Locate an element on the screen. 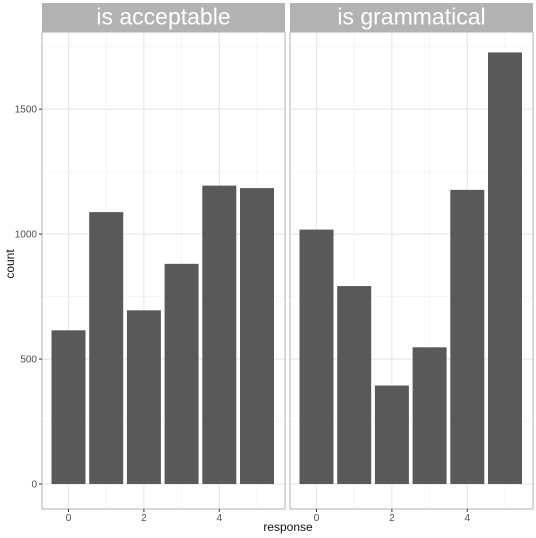 The image size is (536, 538). y-tick-label: 1500 is located at coordinates (26, 110).